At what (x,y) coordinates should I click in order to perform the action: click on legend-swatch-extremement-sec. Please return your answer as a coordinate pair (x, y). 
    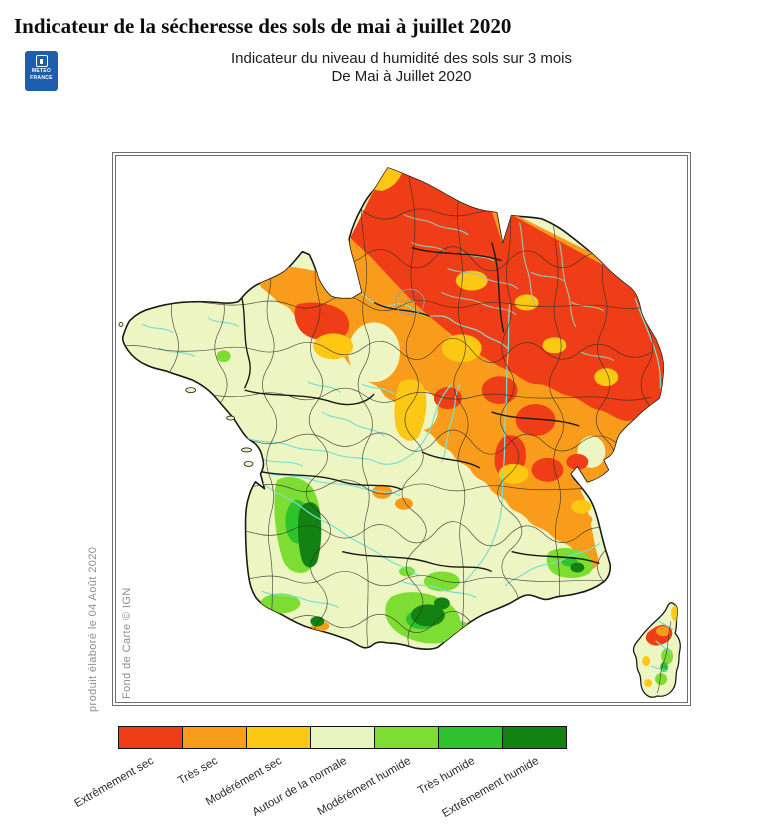
    Looking at the image, I should click on (151, 737).